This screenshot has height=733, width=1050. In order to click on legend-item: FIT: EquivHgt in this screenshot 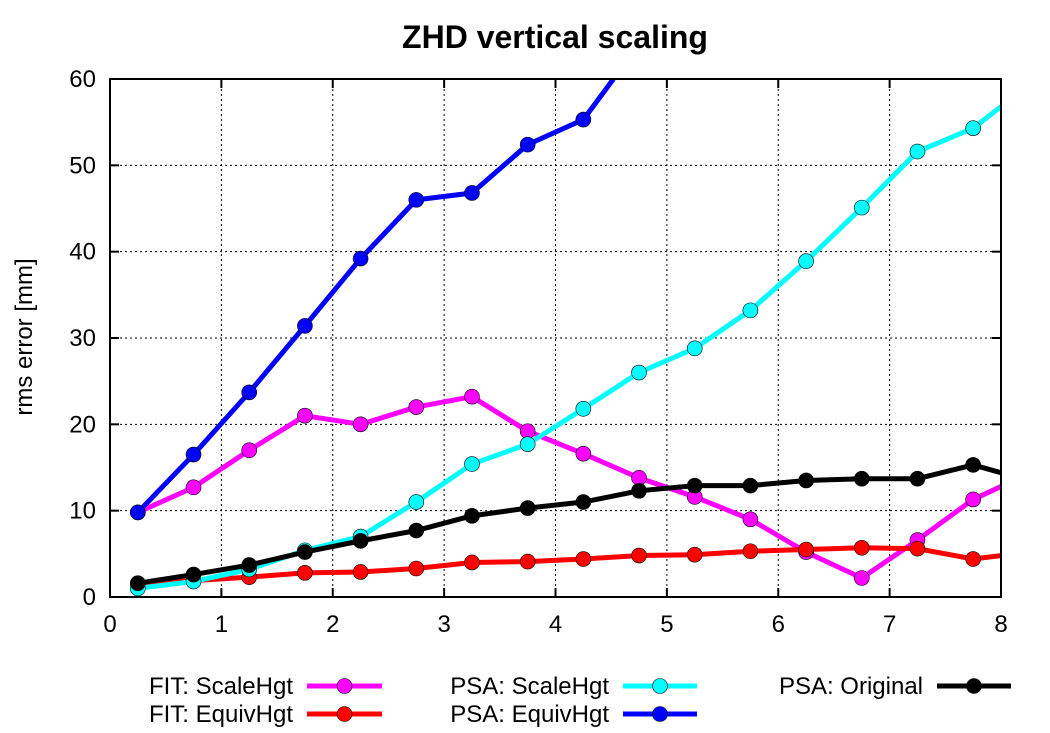, I will do `click(265, 714)`.